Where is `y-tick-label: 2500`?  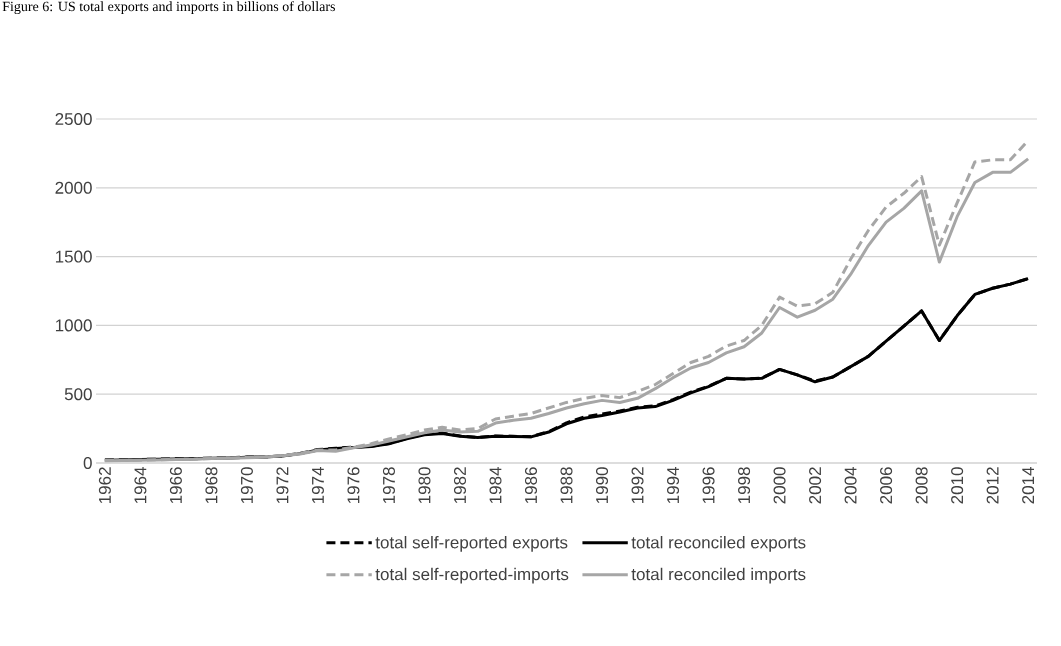
y-tick-label: 2500 is located at coordinates (73, 119).